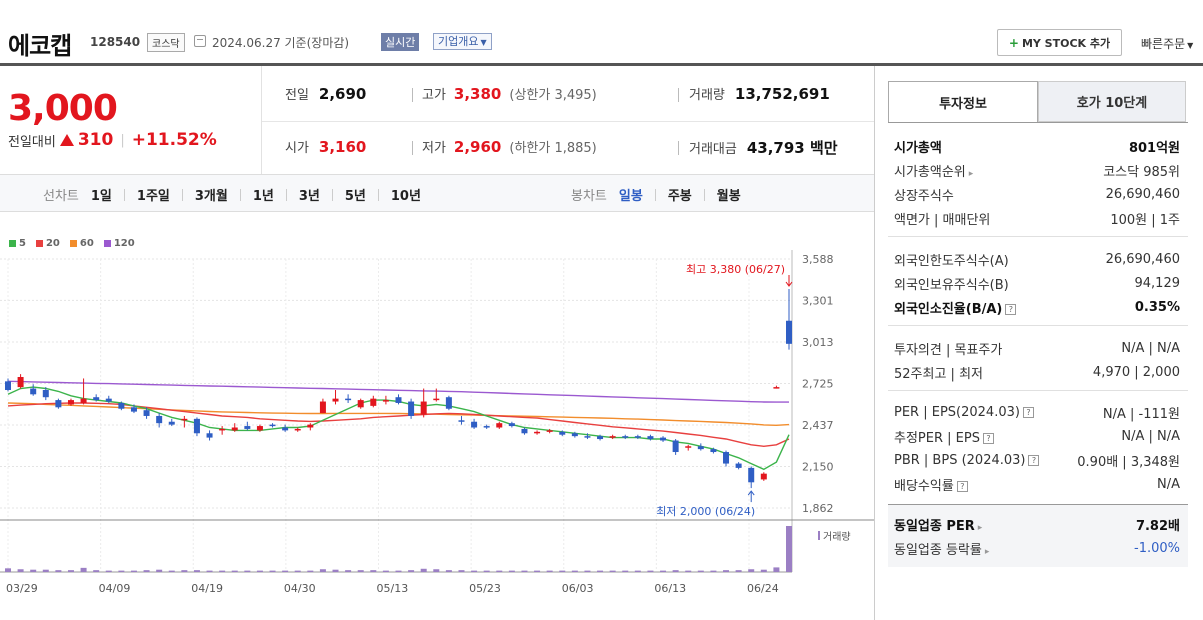 This screenshot has width=1203, height=620. What do you see at coordinates (400, 42) in the screenshot?
I see `realtime-button: 실시간` at bounding box center [400, 42].